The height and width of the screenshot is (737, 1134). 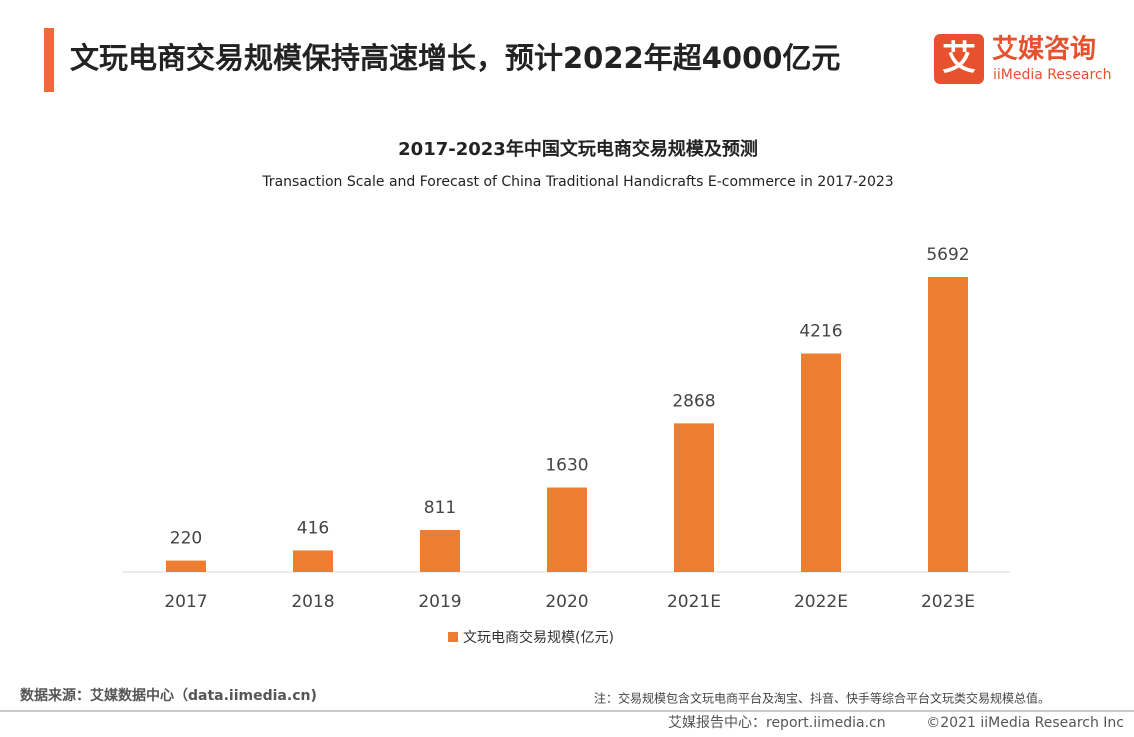 I want to click on legend-label: 文玩电商交易规模(亿元), so click(x=538, y=637).